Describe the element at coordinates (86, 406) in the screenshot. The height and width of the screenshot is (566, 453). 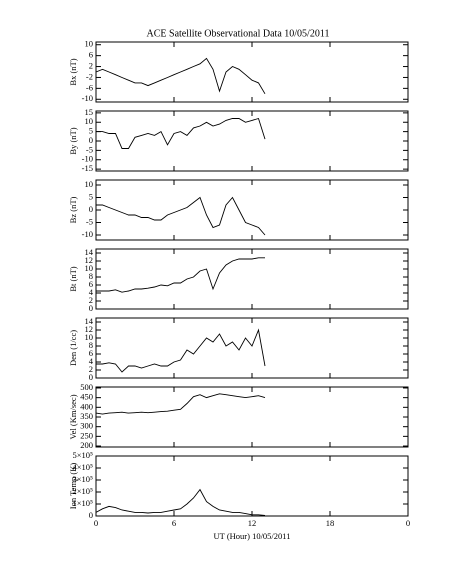
I see `y-tick-label: 400` at that location.